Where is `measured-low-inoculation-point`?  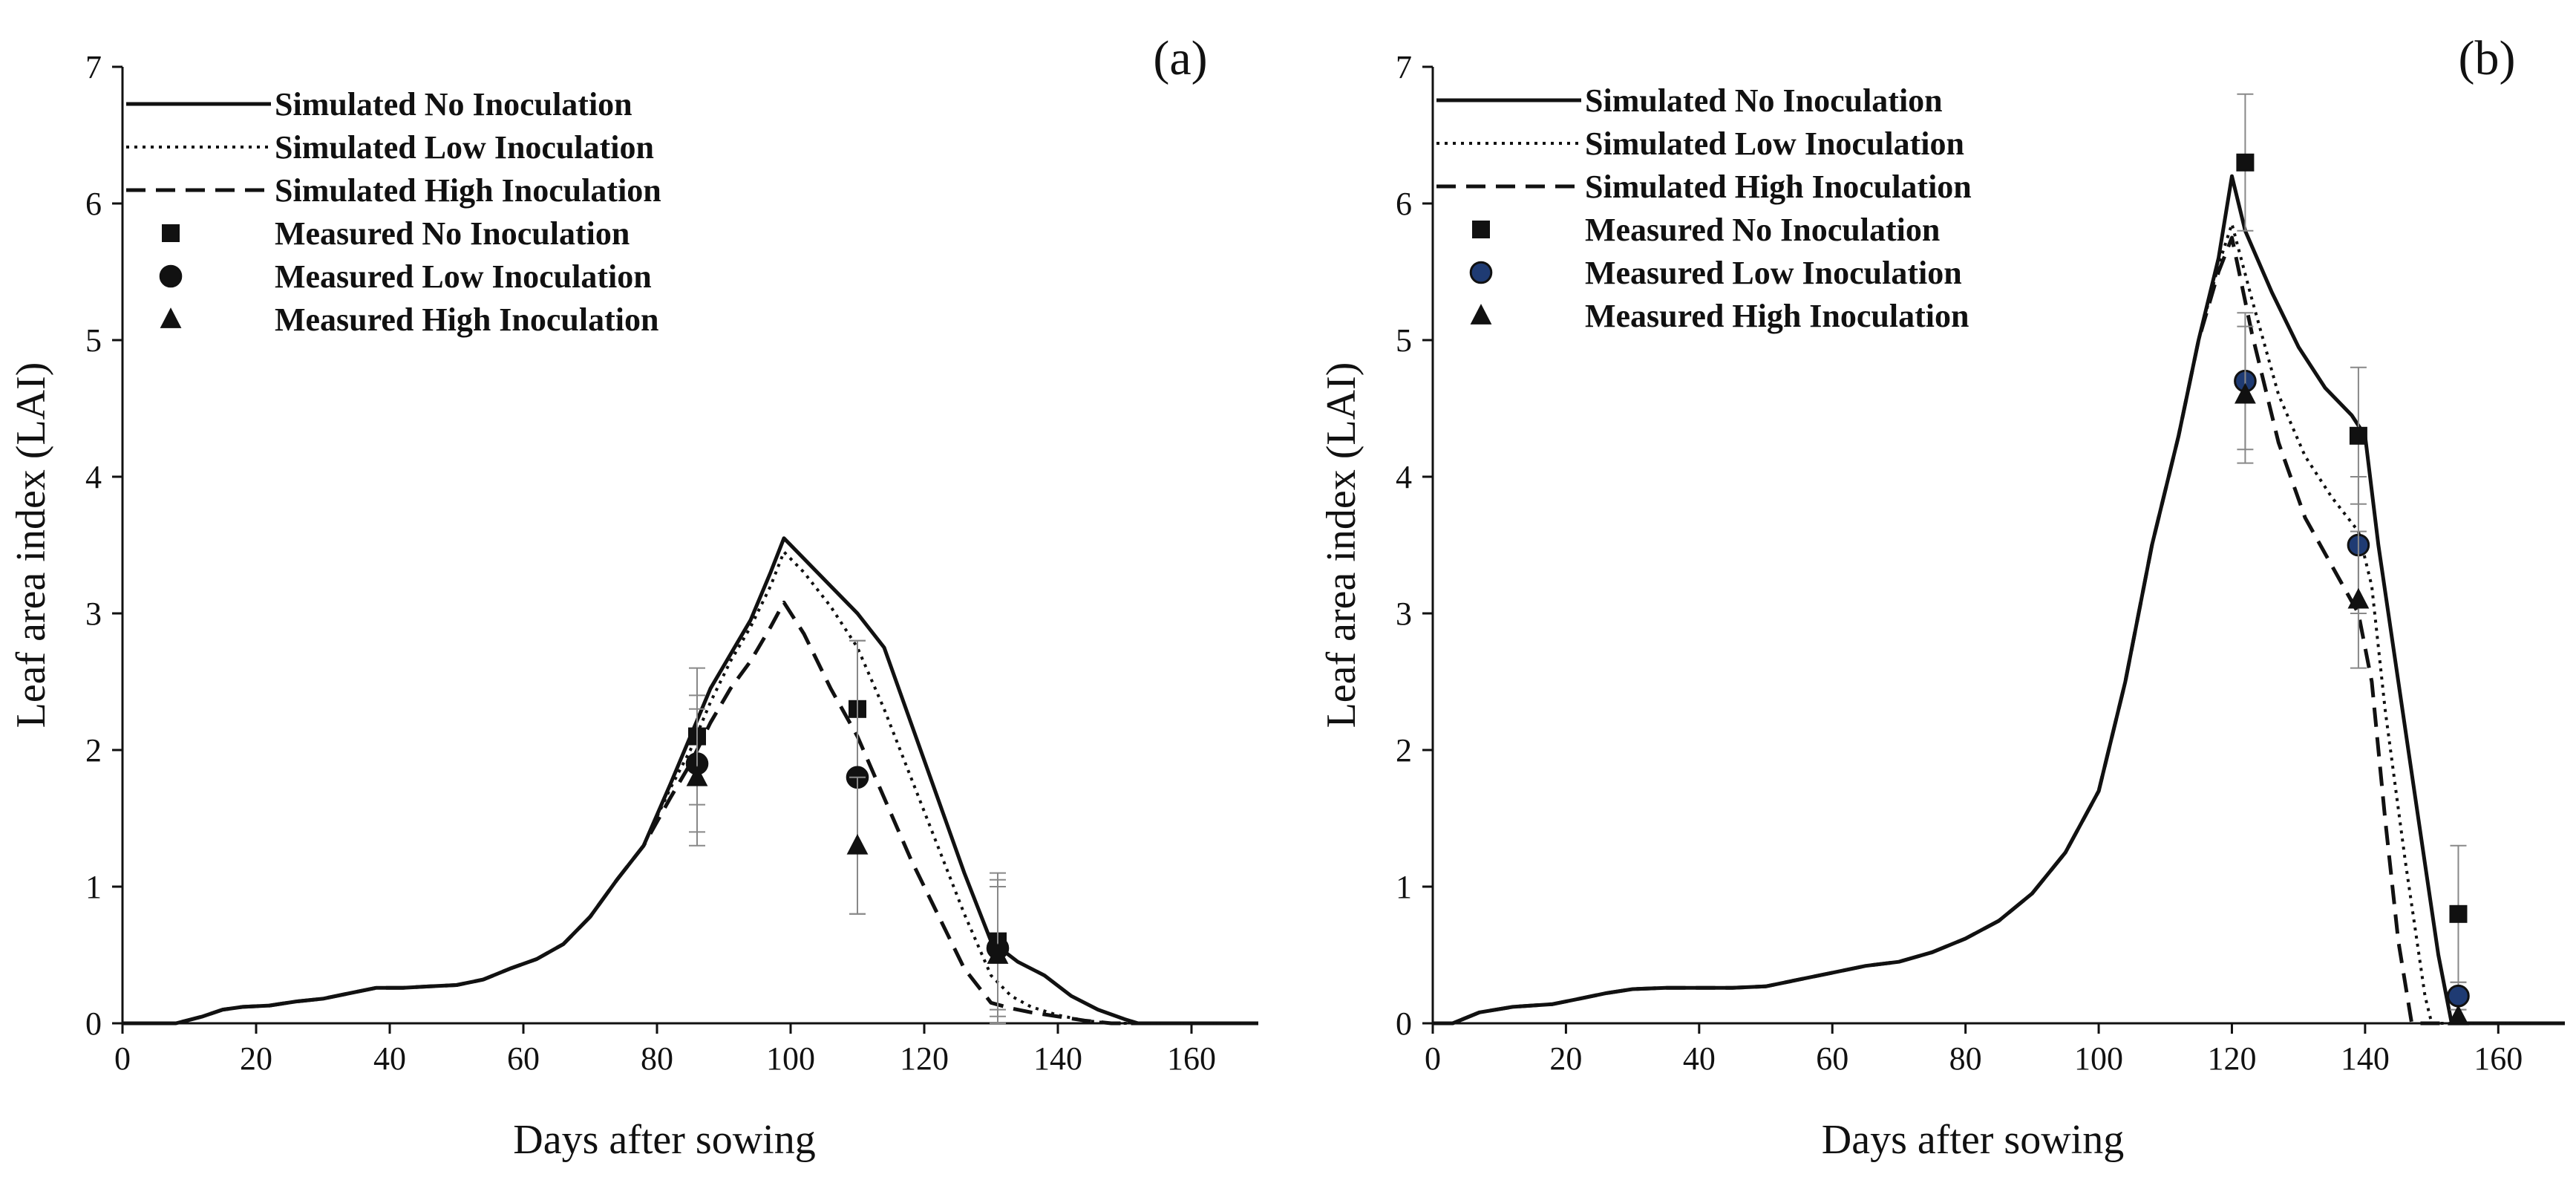
measured-low-inoculation-point is located at coordinates (2458, 996).